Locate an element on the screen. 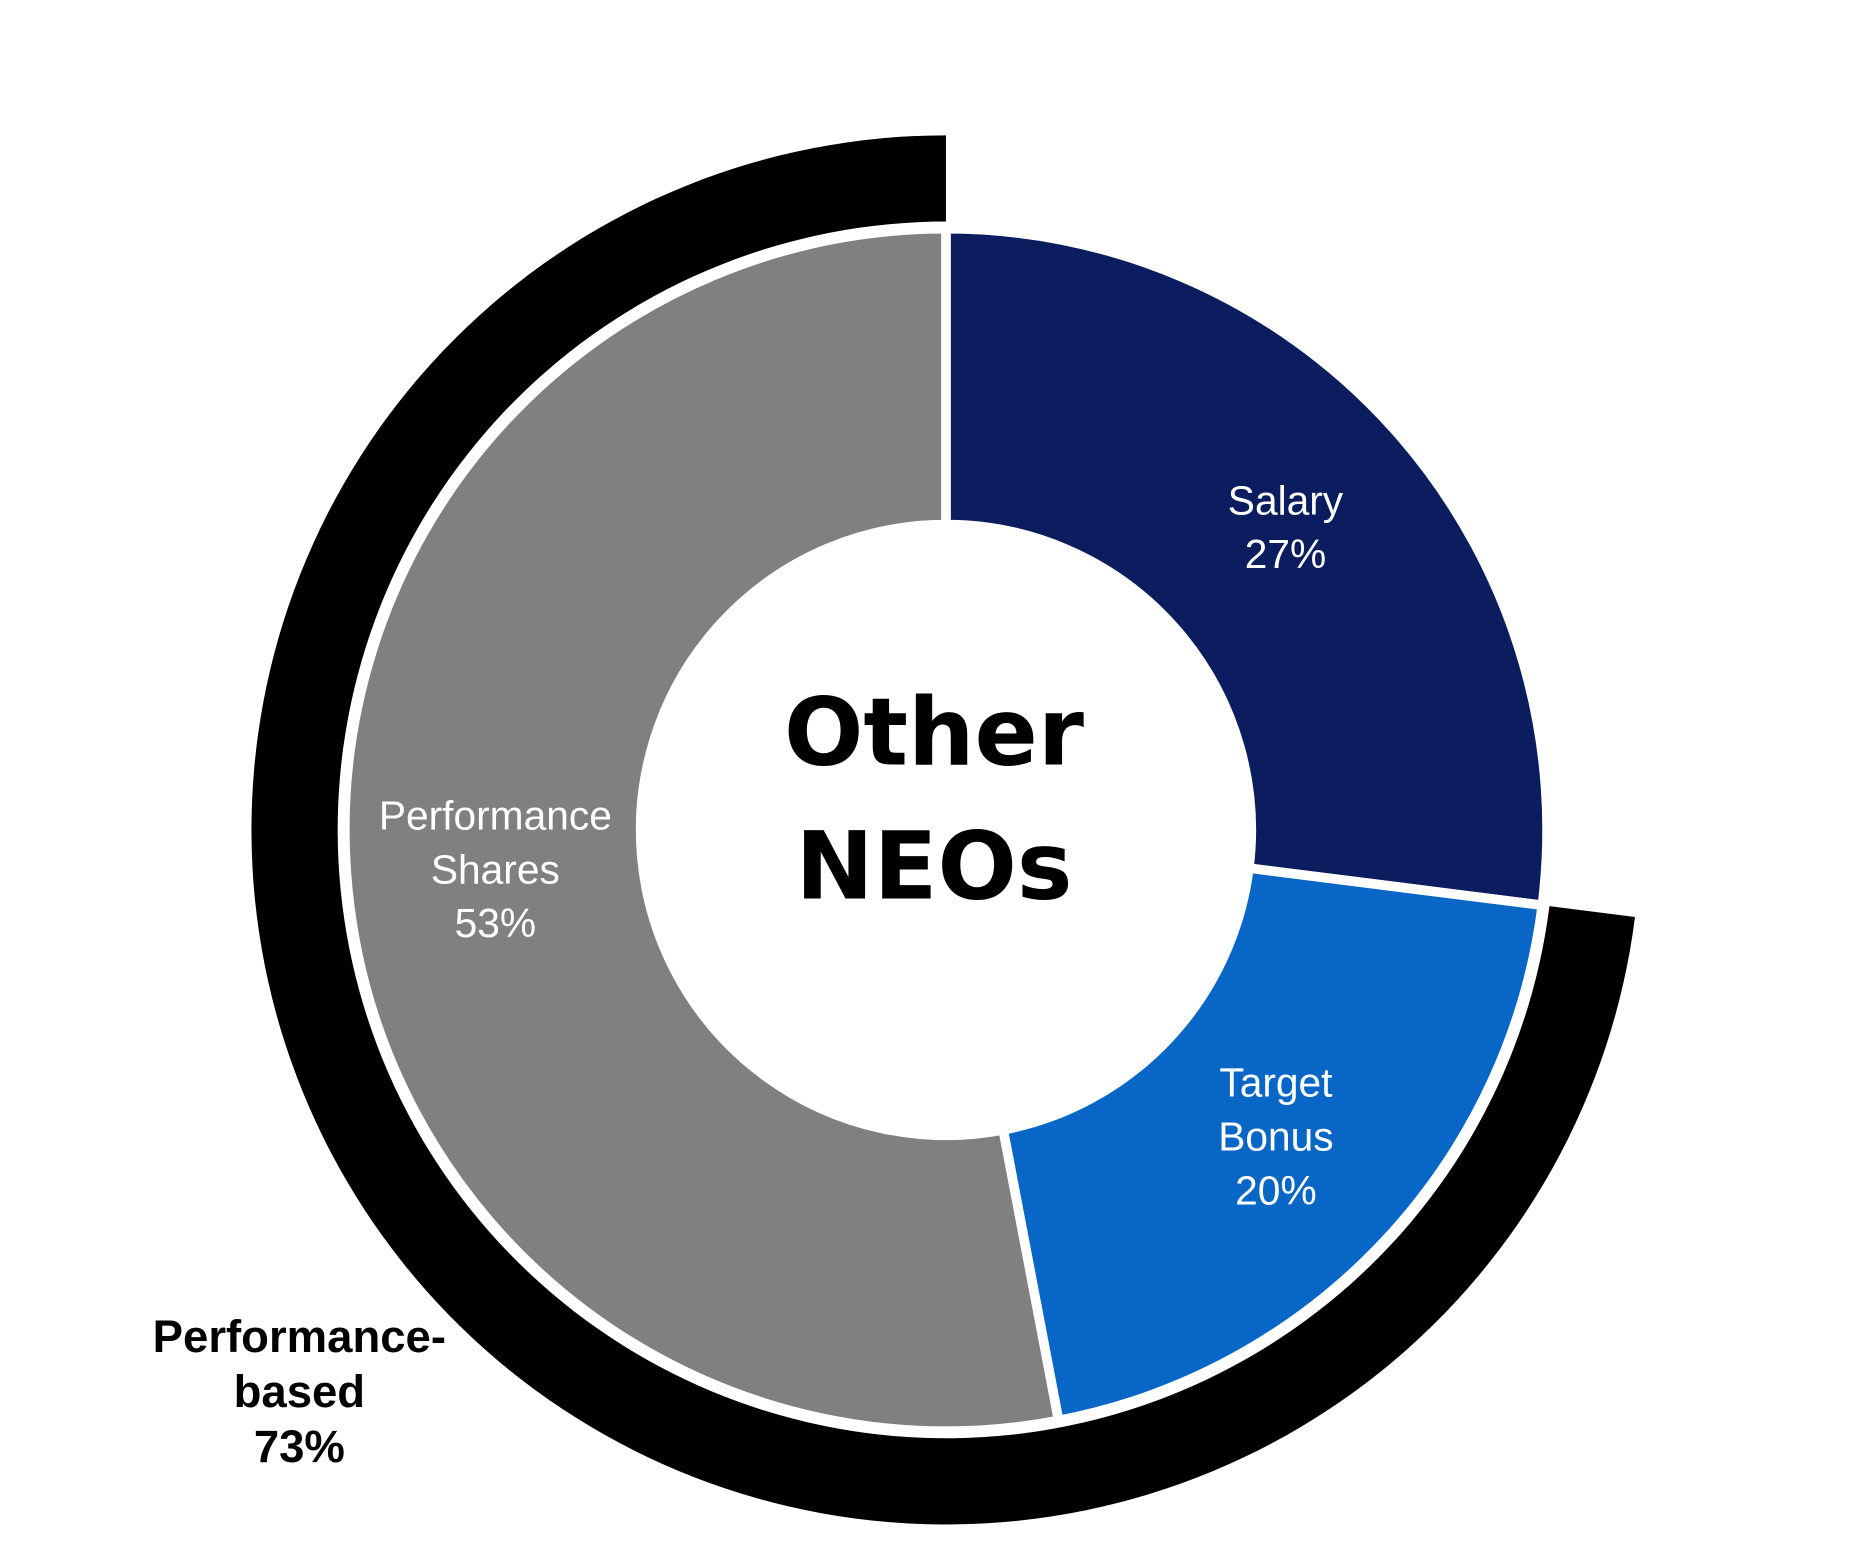  slice-label-line: 20% is located at coordinates (1275, 1190).